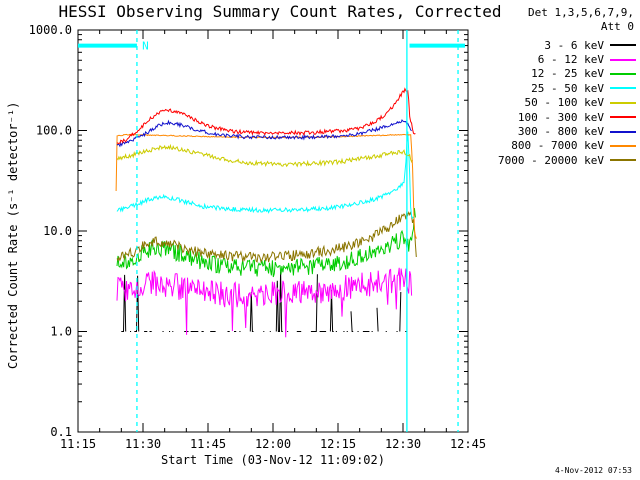 This screenshot has width=640, height=480. Describe the element at coordinates (264, 155) in the screenshot. I see `series-line-50-100keV` at that location.